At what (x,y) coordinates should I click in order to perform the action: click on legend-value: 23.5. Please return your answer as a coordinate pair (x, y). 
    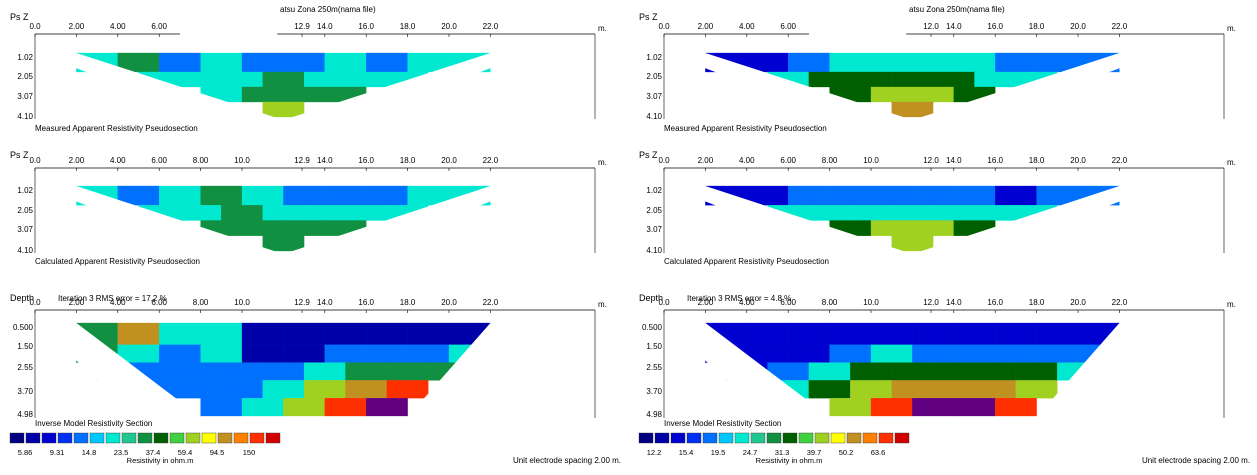
    Looking at the image, I should click on (121, 452).